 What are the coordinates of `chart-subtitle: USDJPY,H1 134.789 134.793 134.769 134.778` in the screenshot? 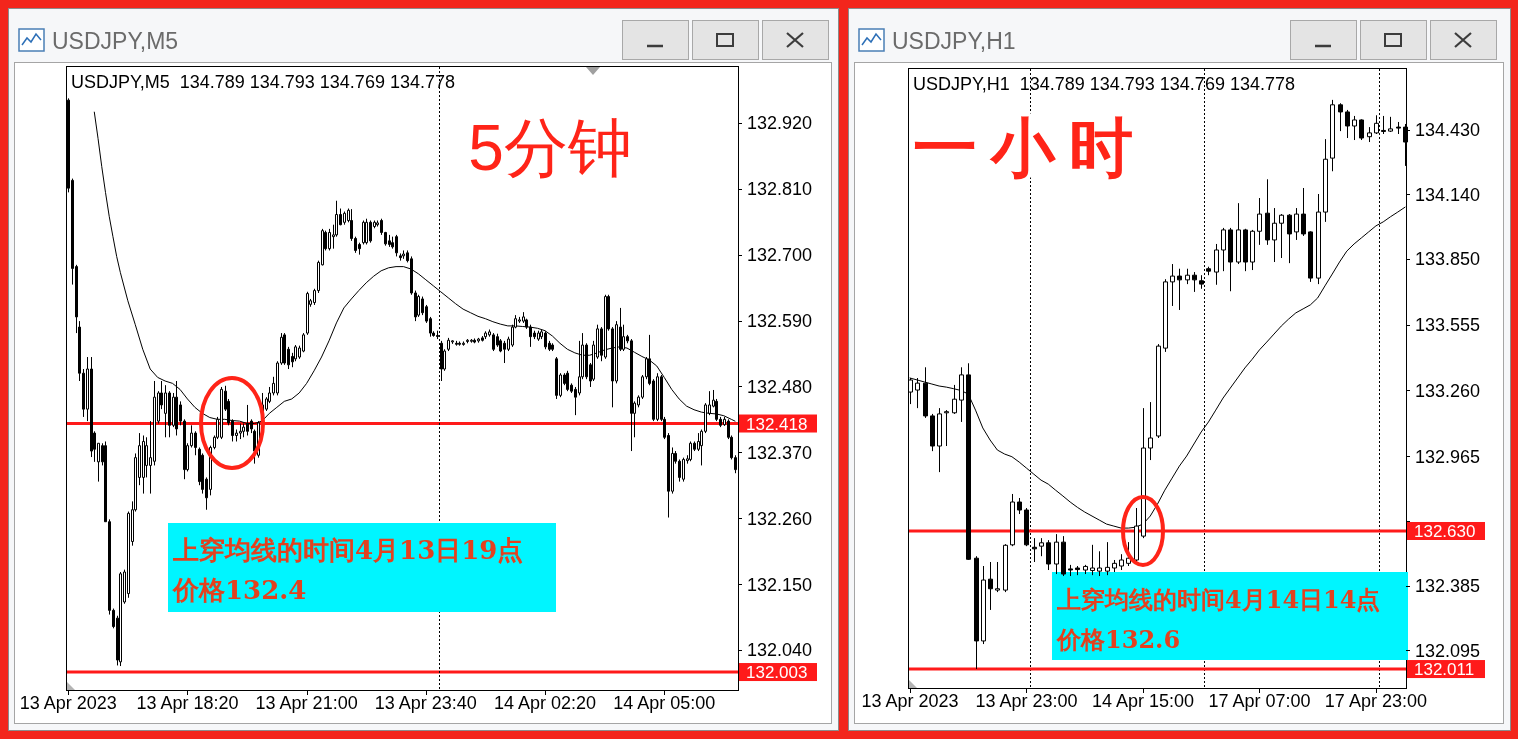 It's located at (1104, 83).